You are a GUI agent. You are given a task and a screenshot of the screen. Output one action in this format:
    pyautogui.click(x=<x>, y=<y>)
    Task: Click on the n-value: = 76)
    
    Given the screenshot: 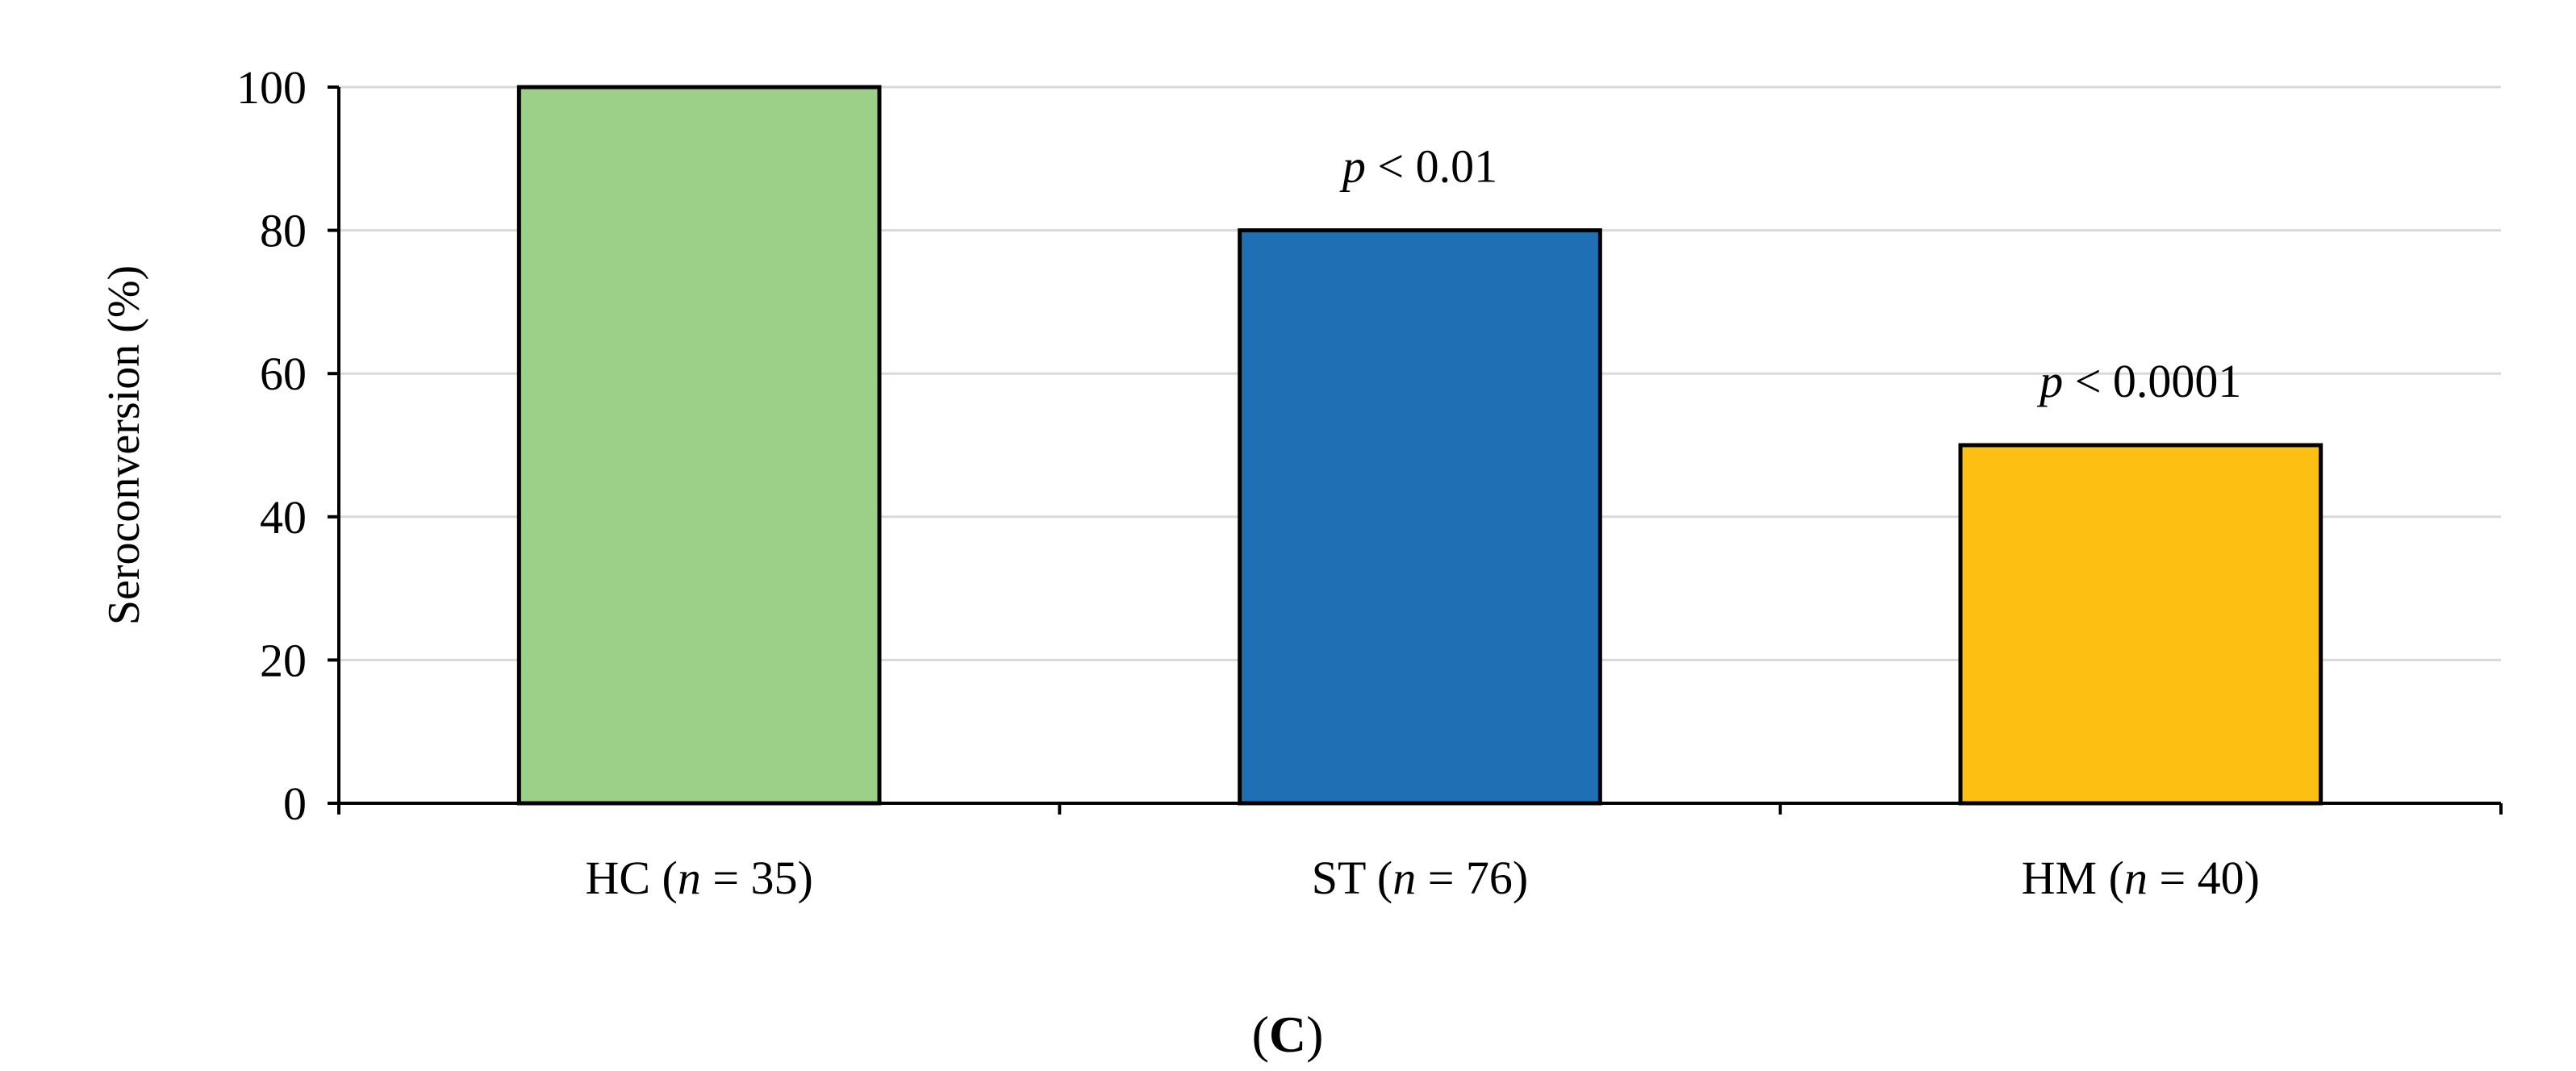 What is the action you would take?
    pyautogui.click(x=1472, y=878)
    